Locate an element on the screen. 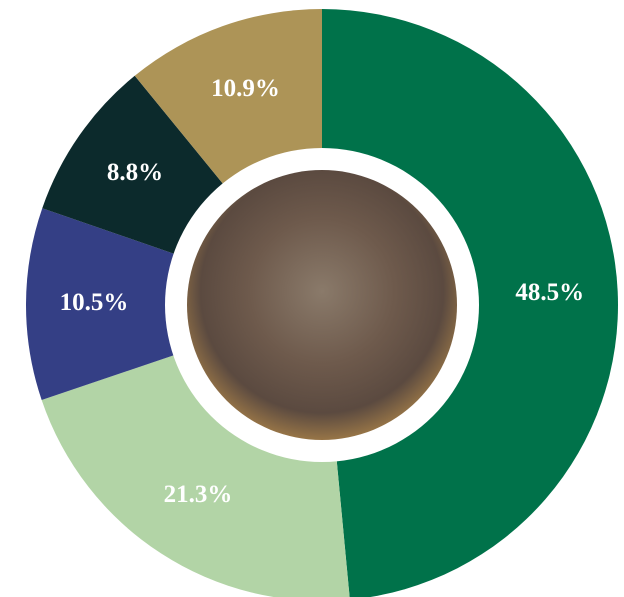 The width and height of the screenshot is (624, 597). value-label: 8.8% is located at coordinates (135, 172).